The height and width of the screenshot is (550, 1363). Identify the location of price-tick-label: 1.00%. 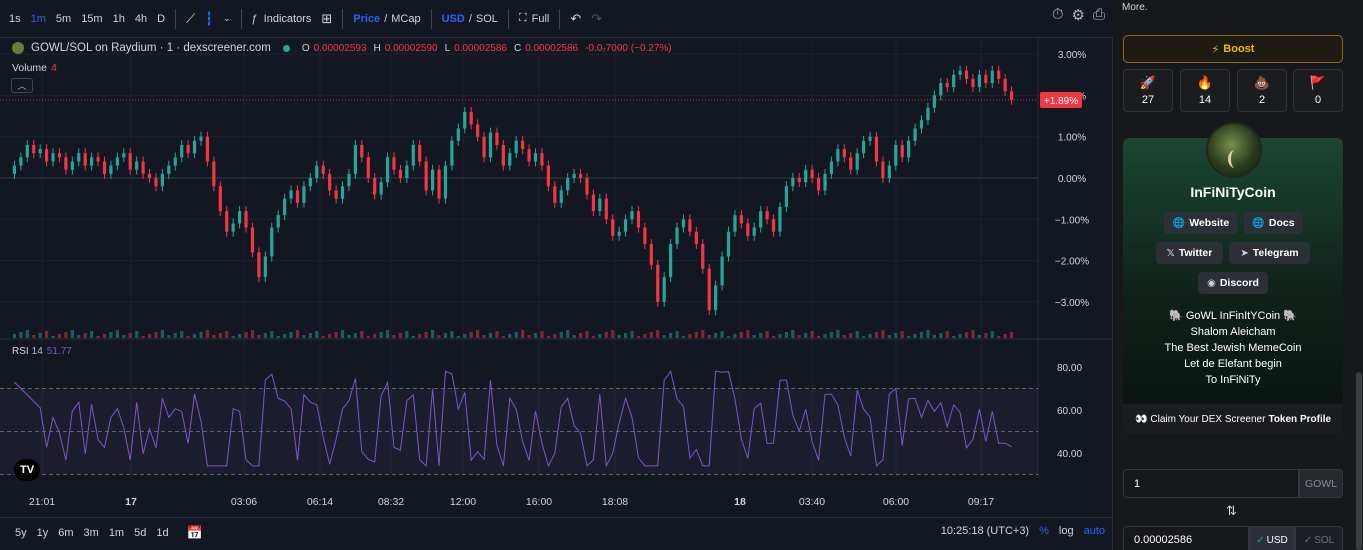
(1072, 138).